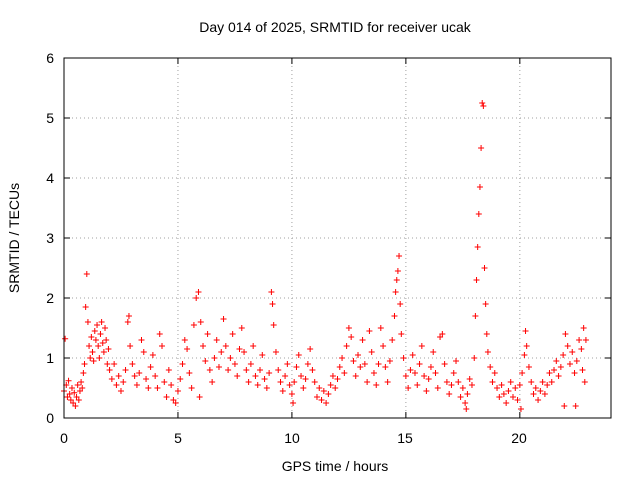 This screenshot has width=640, height=480. Describe the element at coordinates (64, 438) in the screenshot. I see `x-tick-label: 0` at that location.